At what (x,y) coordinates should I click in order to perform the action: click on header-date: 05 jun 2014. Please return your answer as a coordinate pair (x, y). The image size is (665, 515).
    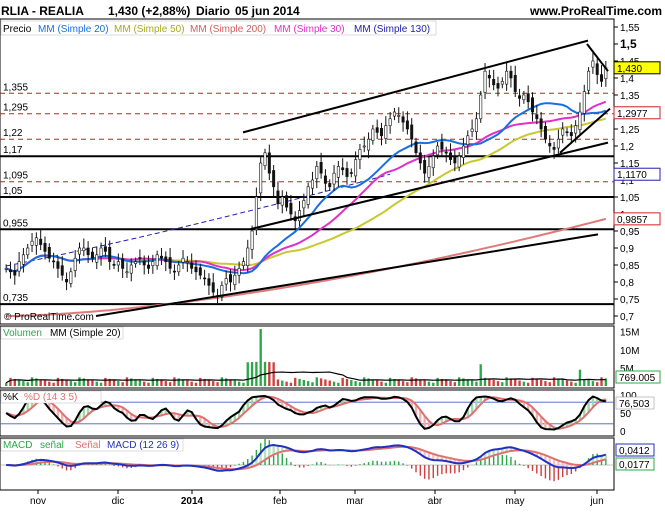
    Looking at the image, I should click on (267, 11).